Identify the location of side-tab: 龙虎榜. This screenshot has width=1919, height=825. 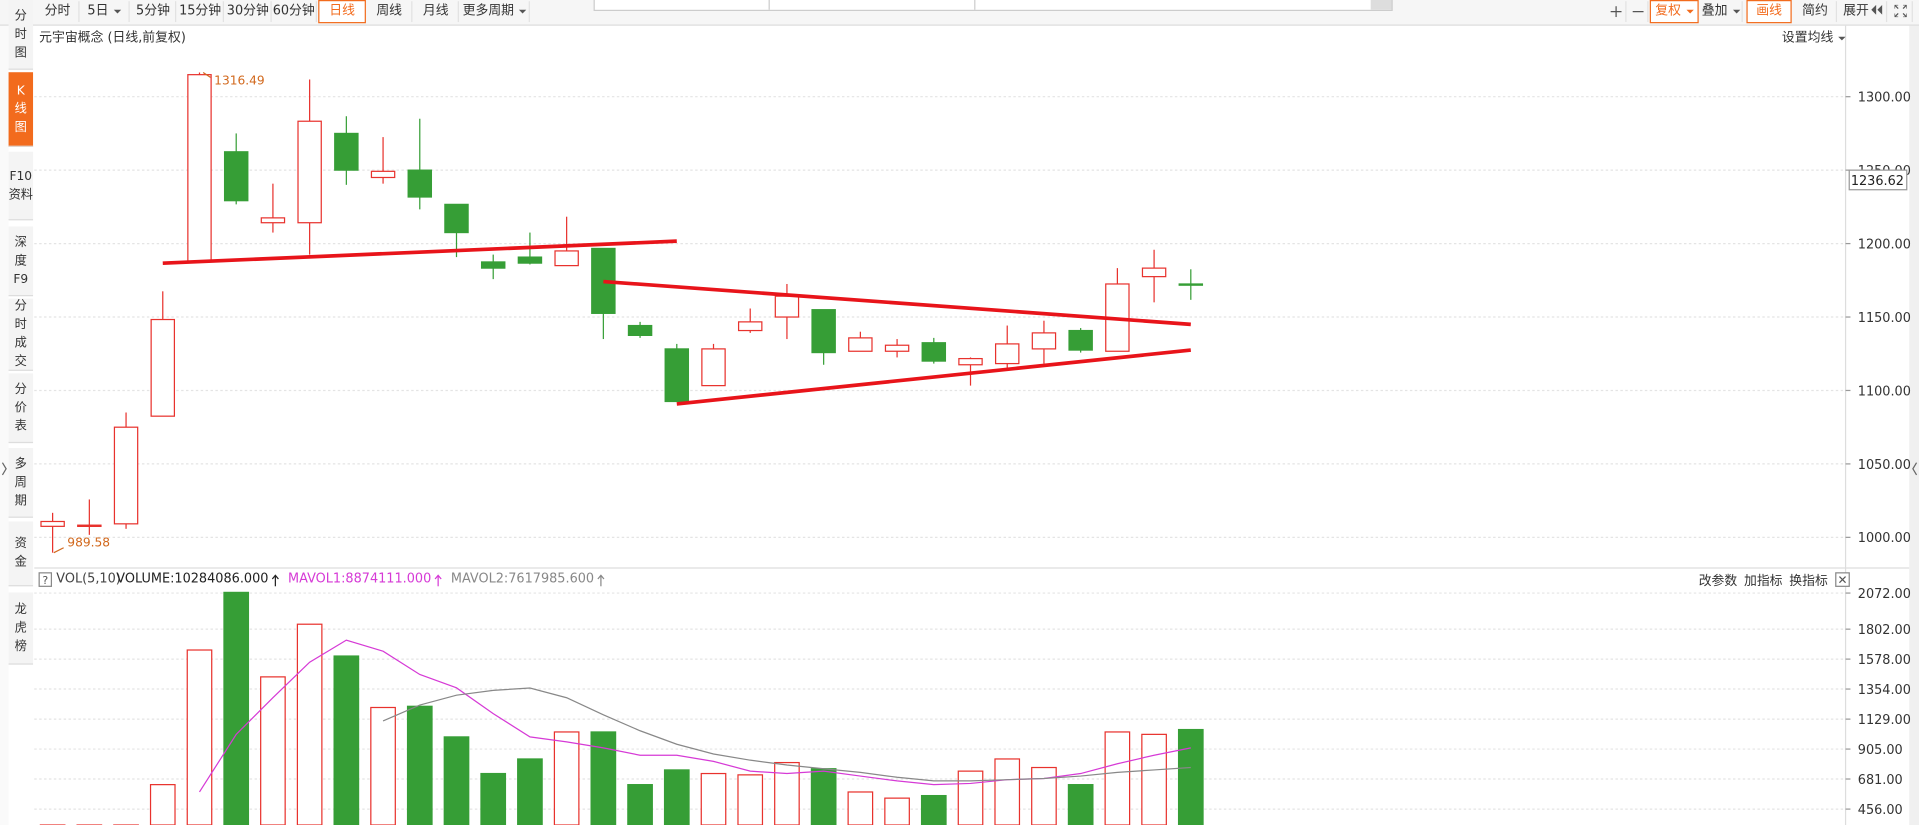
(21, 628).